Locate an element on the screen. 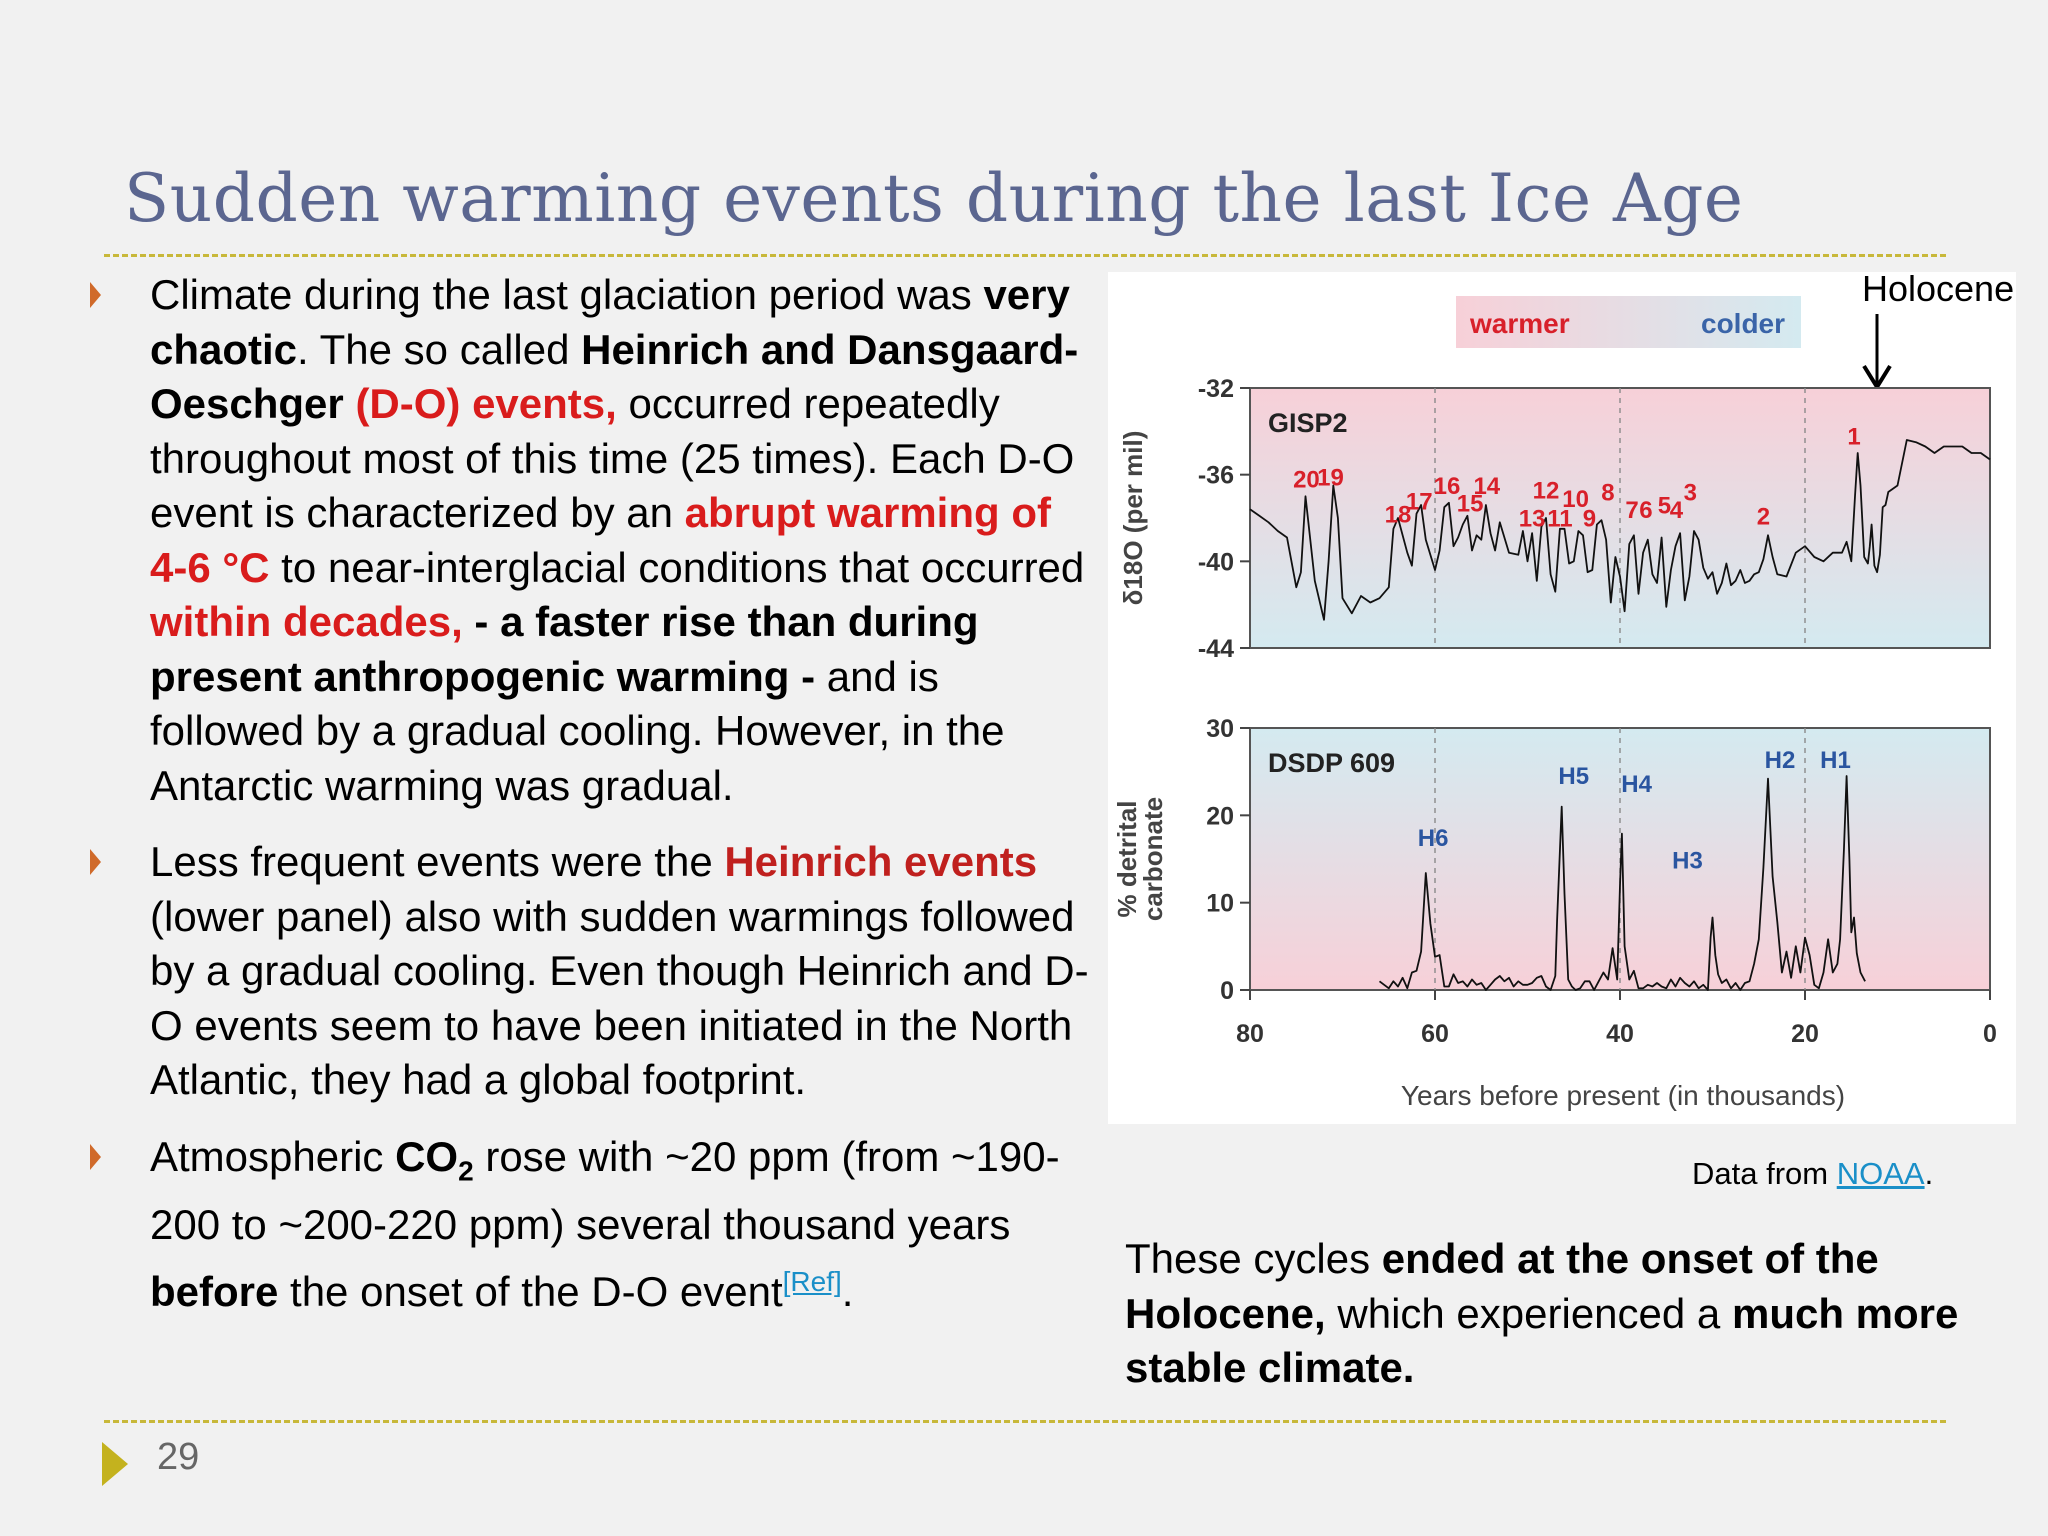 This screenshot has width=2048, height=1536. y-axis-label: δ18O (per mil) is located at coordinates (1133, 518).